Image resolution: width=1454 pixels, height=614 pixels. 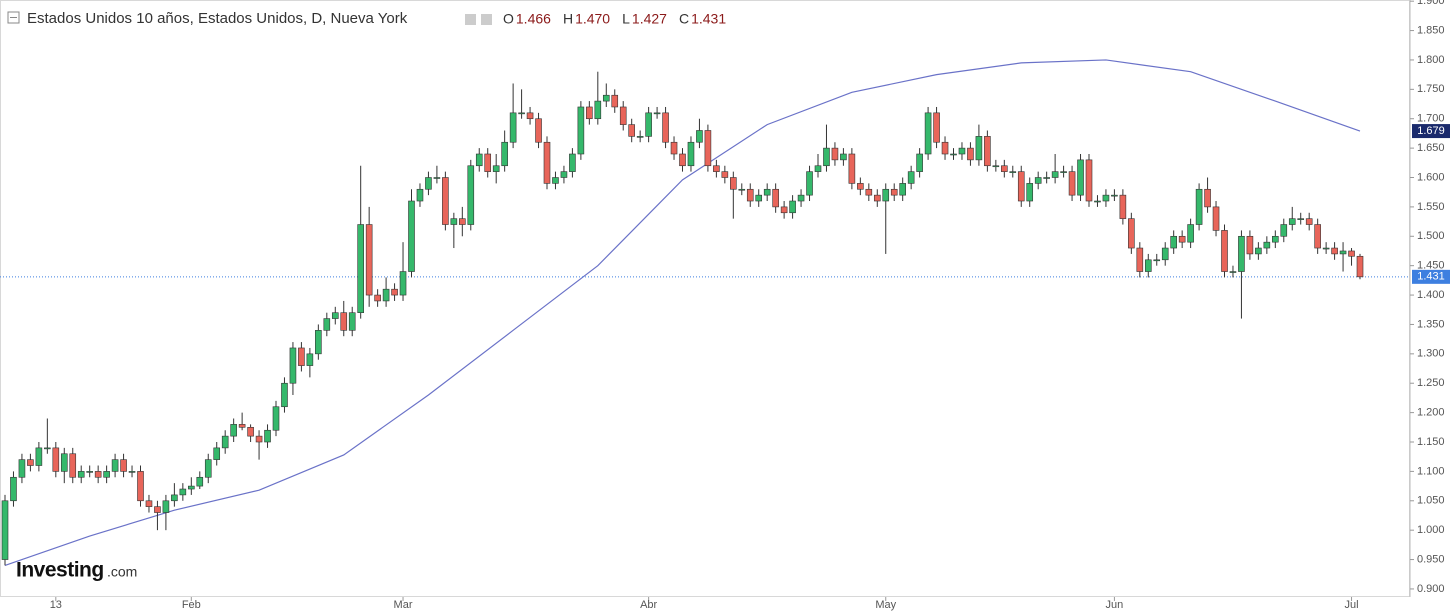 I want to click on legend-value: 1.470, so click(x=592, y=19).